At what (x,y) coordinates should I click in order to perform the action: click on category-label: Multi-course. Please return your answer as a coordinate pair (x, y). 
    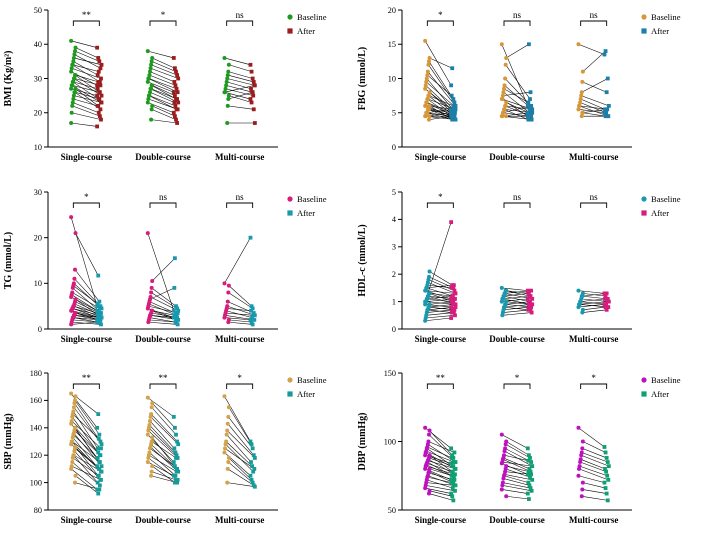
    Looking at the image, I should click on (239, 157).